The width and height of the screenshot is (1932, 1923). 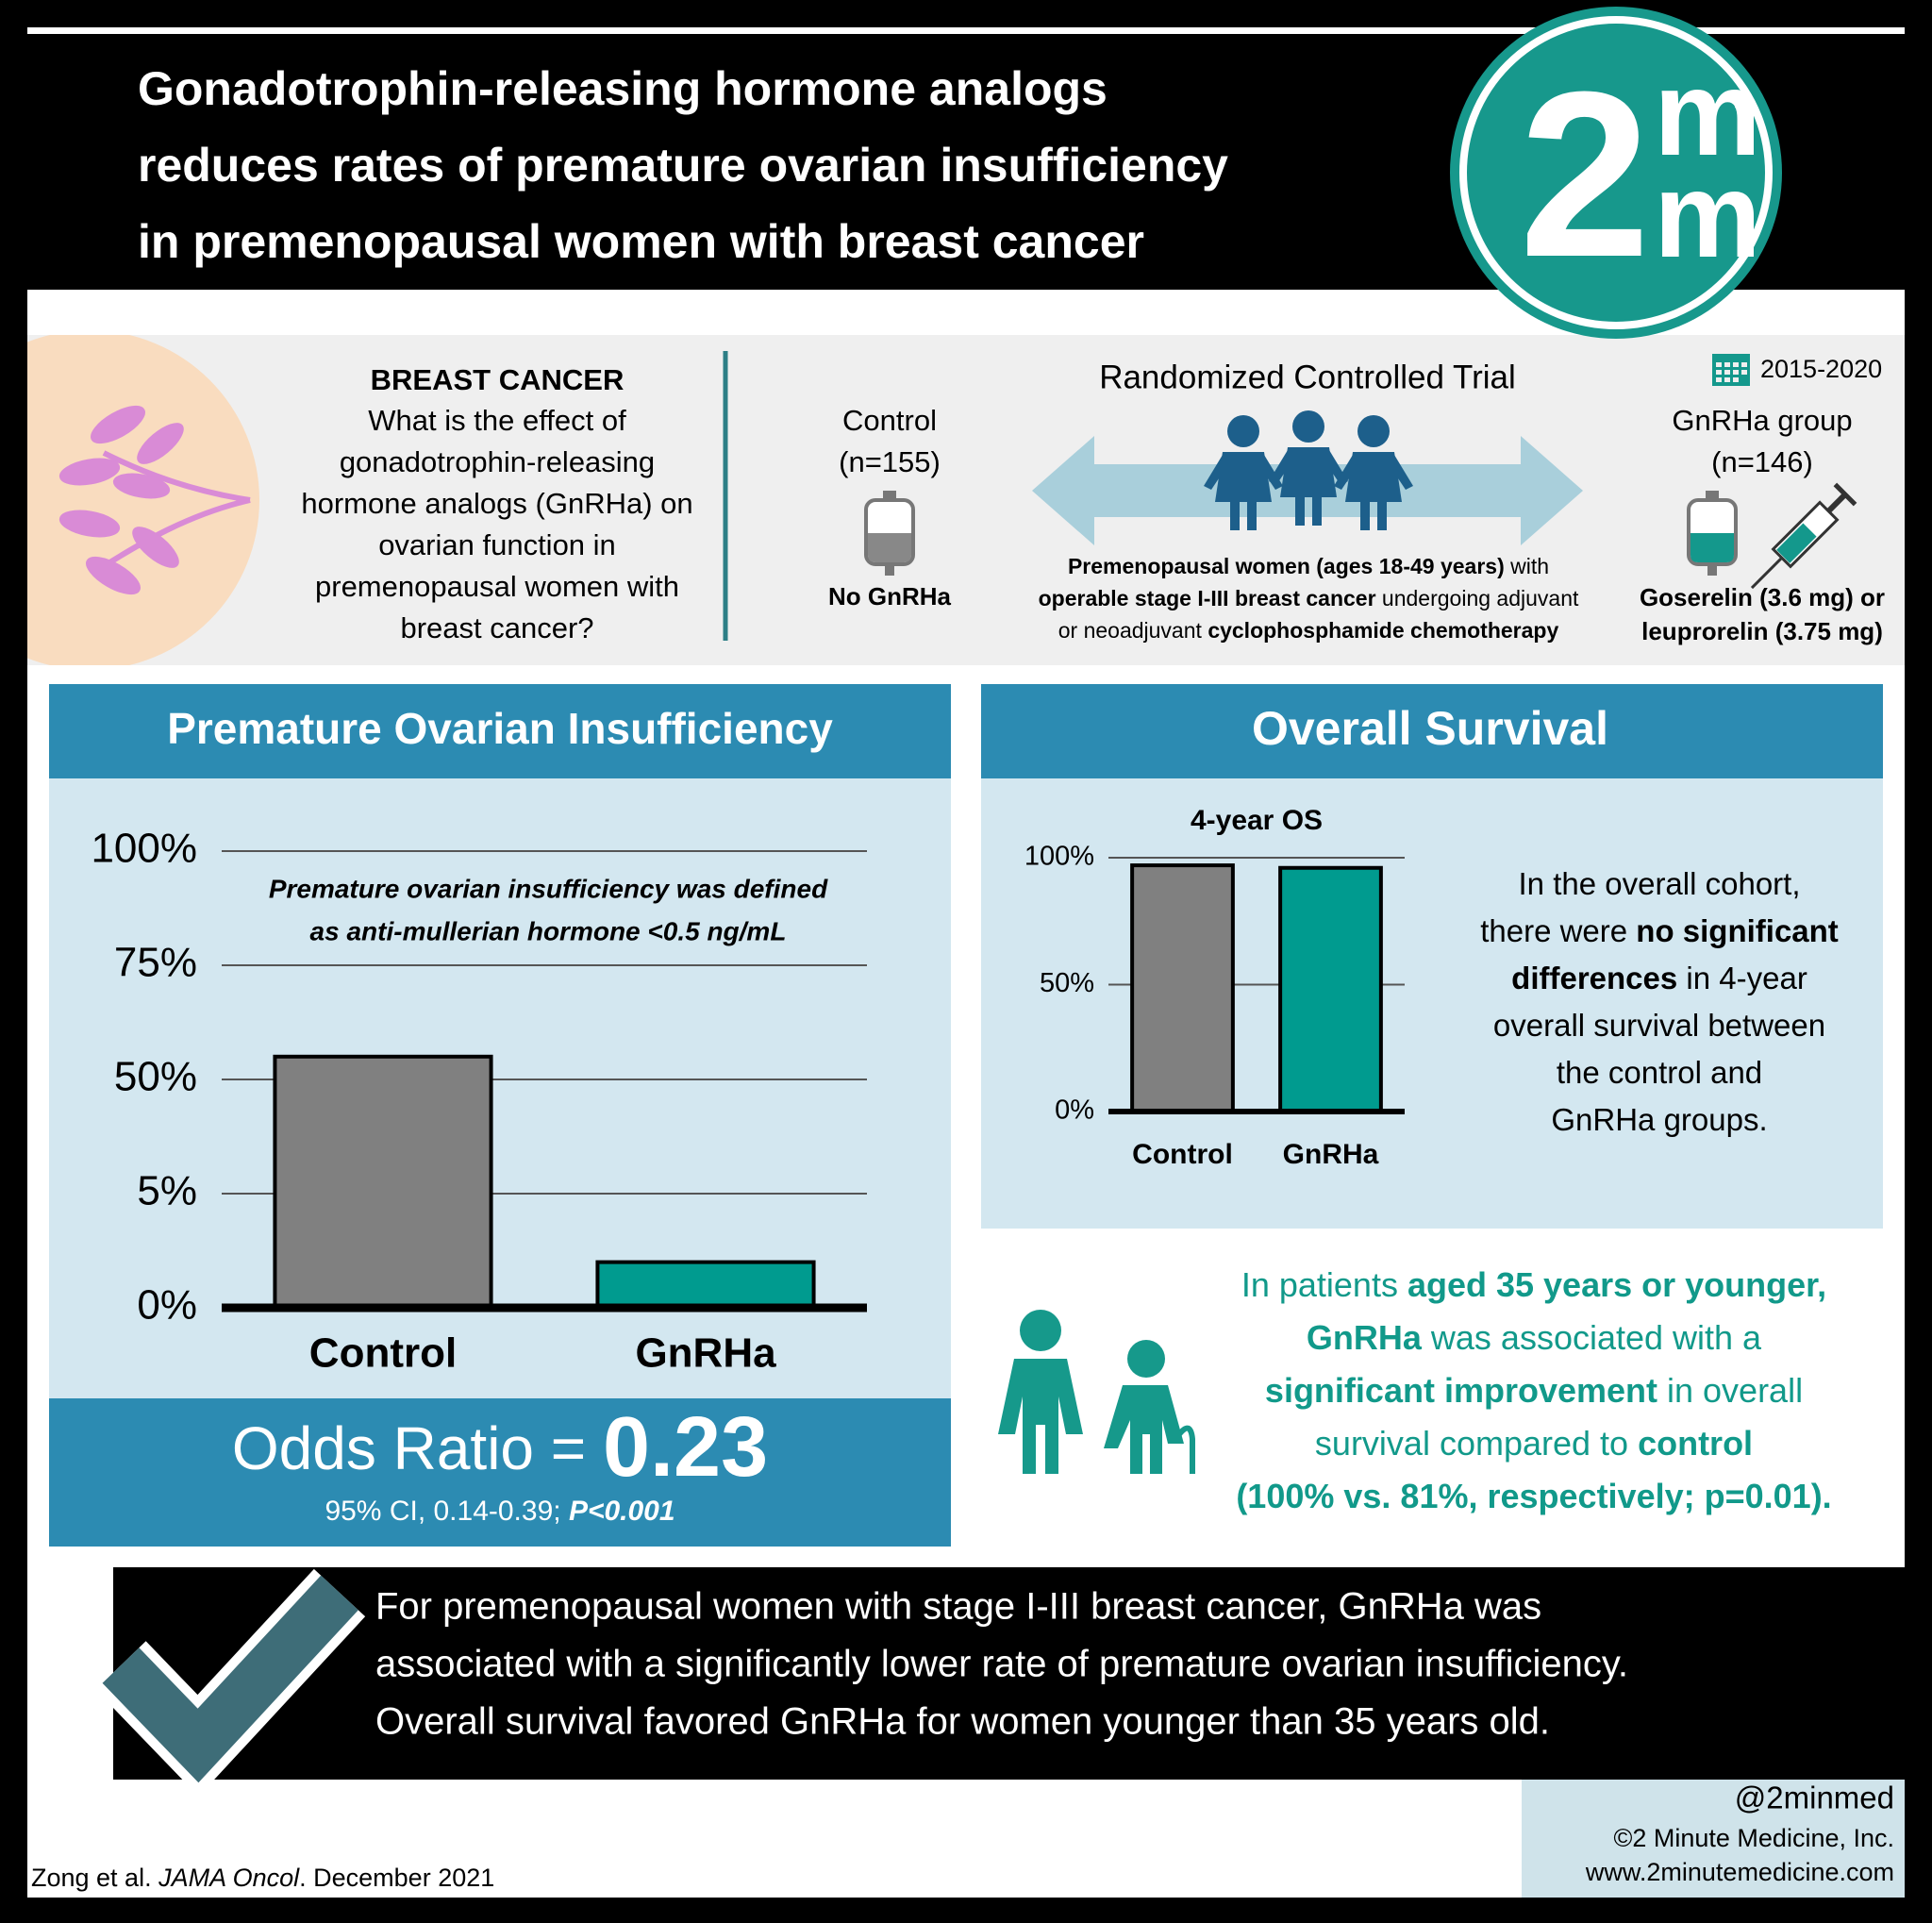 I want to click on text-run: . December 2021, so click(x=396, y=1878).